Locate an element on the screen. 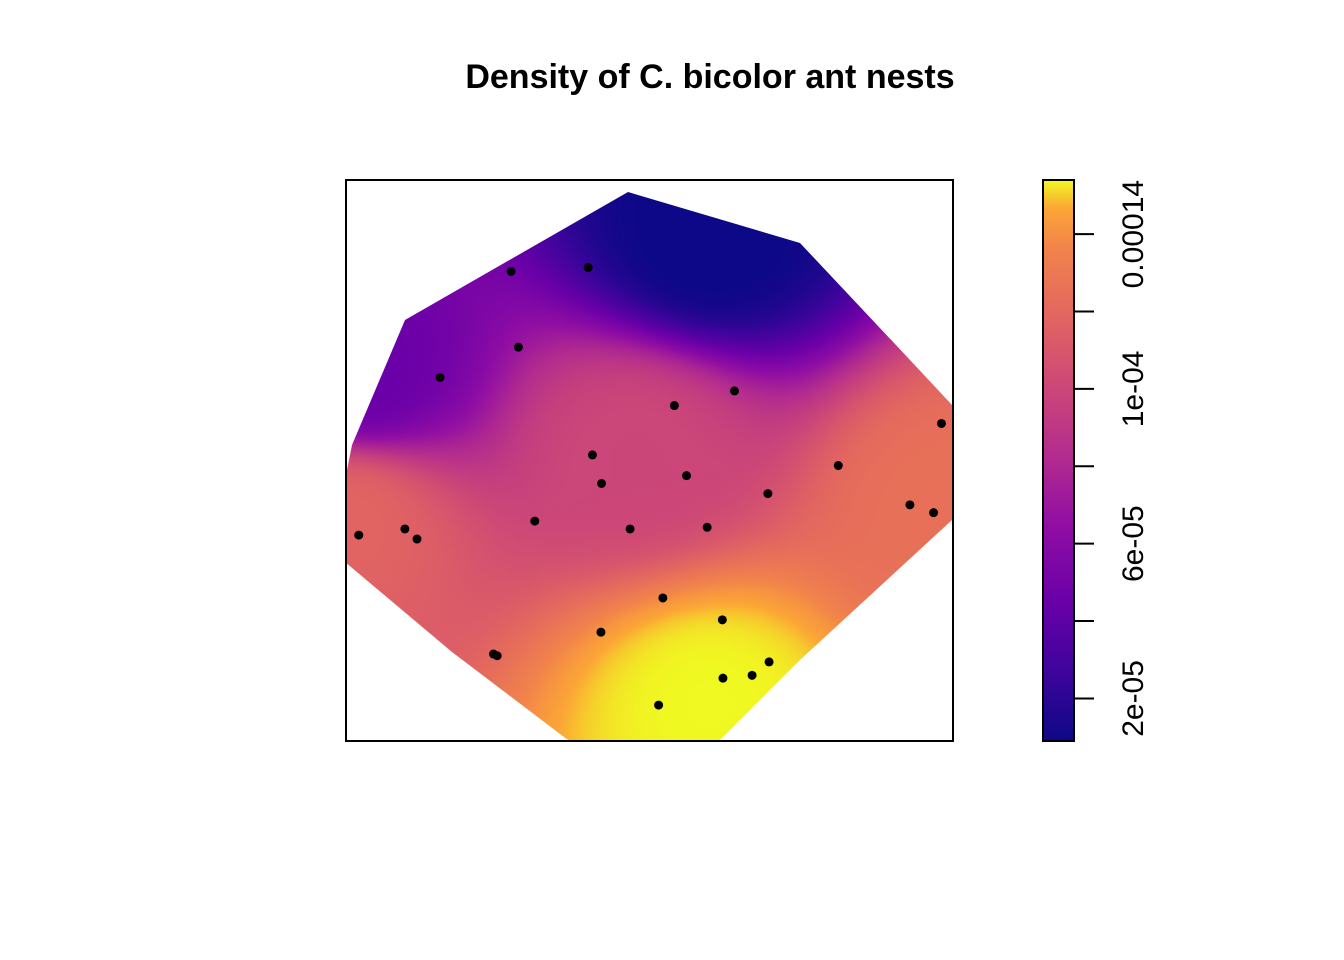 The height and width of the screenshot is (960, 1344). colorbar-tick-label: 2e-05 is located at coordinates (1133, 698).